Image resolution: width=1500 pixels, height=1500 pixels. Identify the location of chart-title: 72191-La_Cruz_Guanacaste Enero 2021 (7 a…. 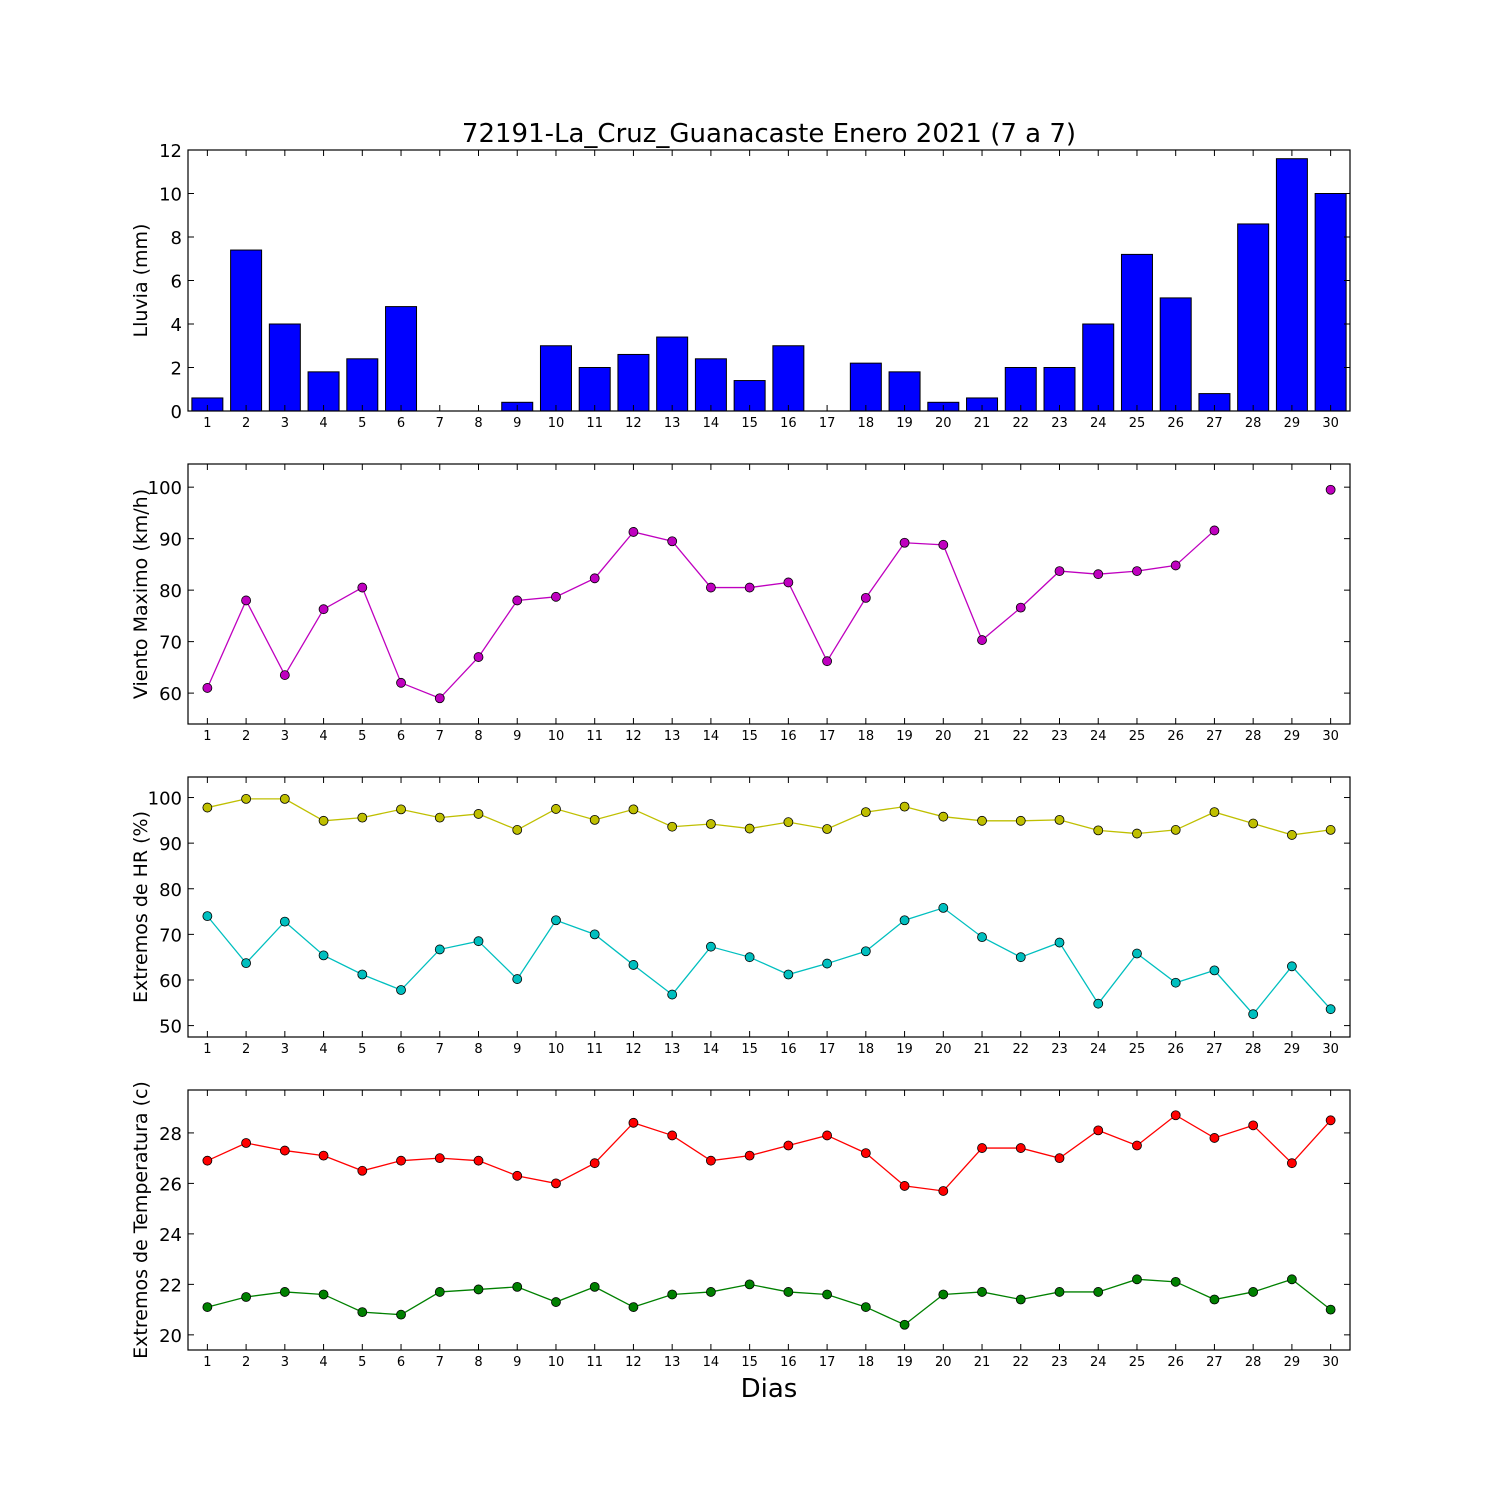
(769, 134).